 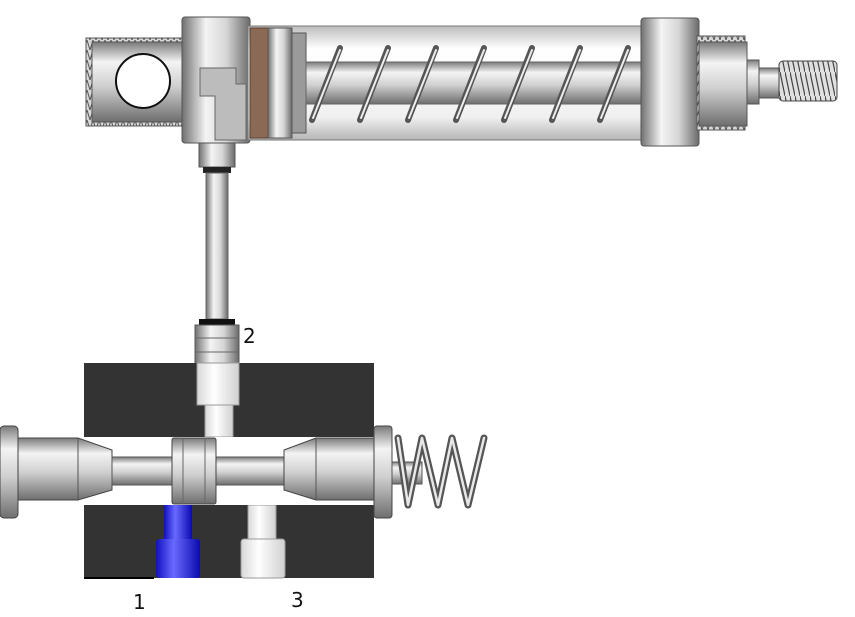 What do you see at coordinates (217, 246) in the screenshot?
I see `air-tube` at bounding box center [217, 246].